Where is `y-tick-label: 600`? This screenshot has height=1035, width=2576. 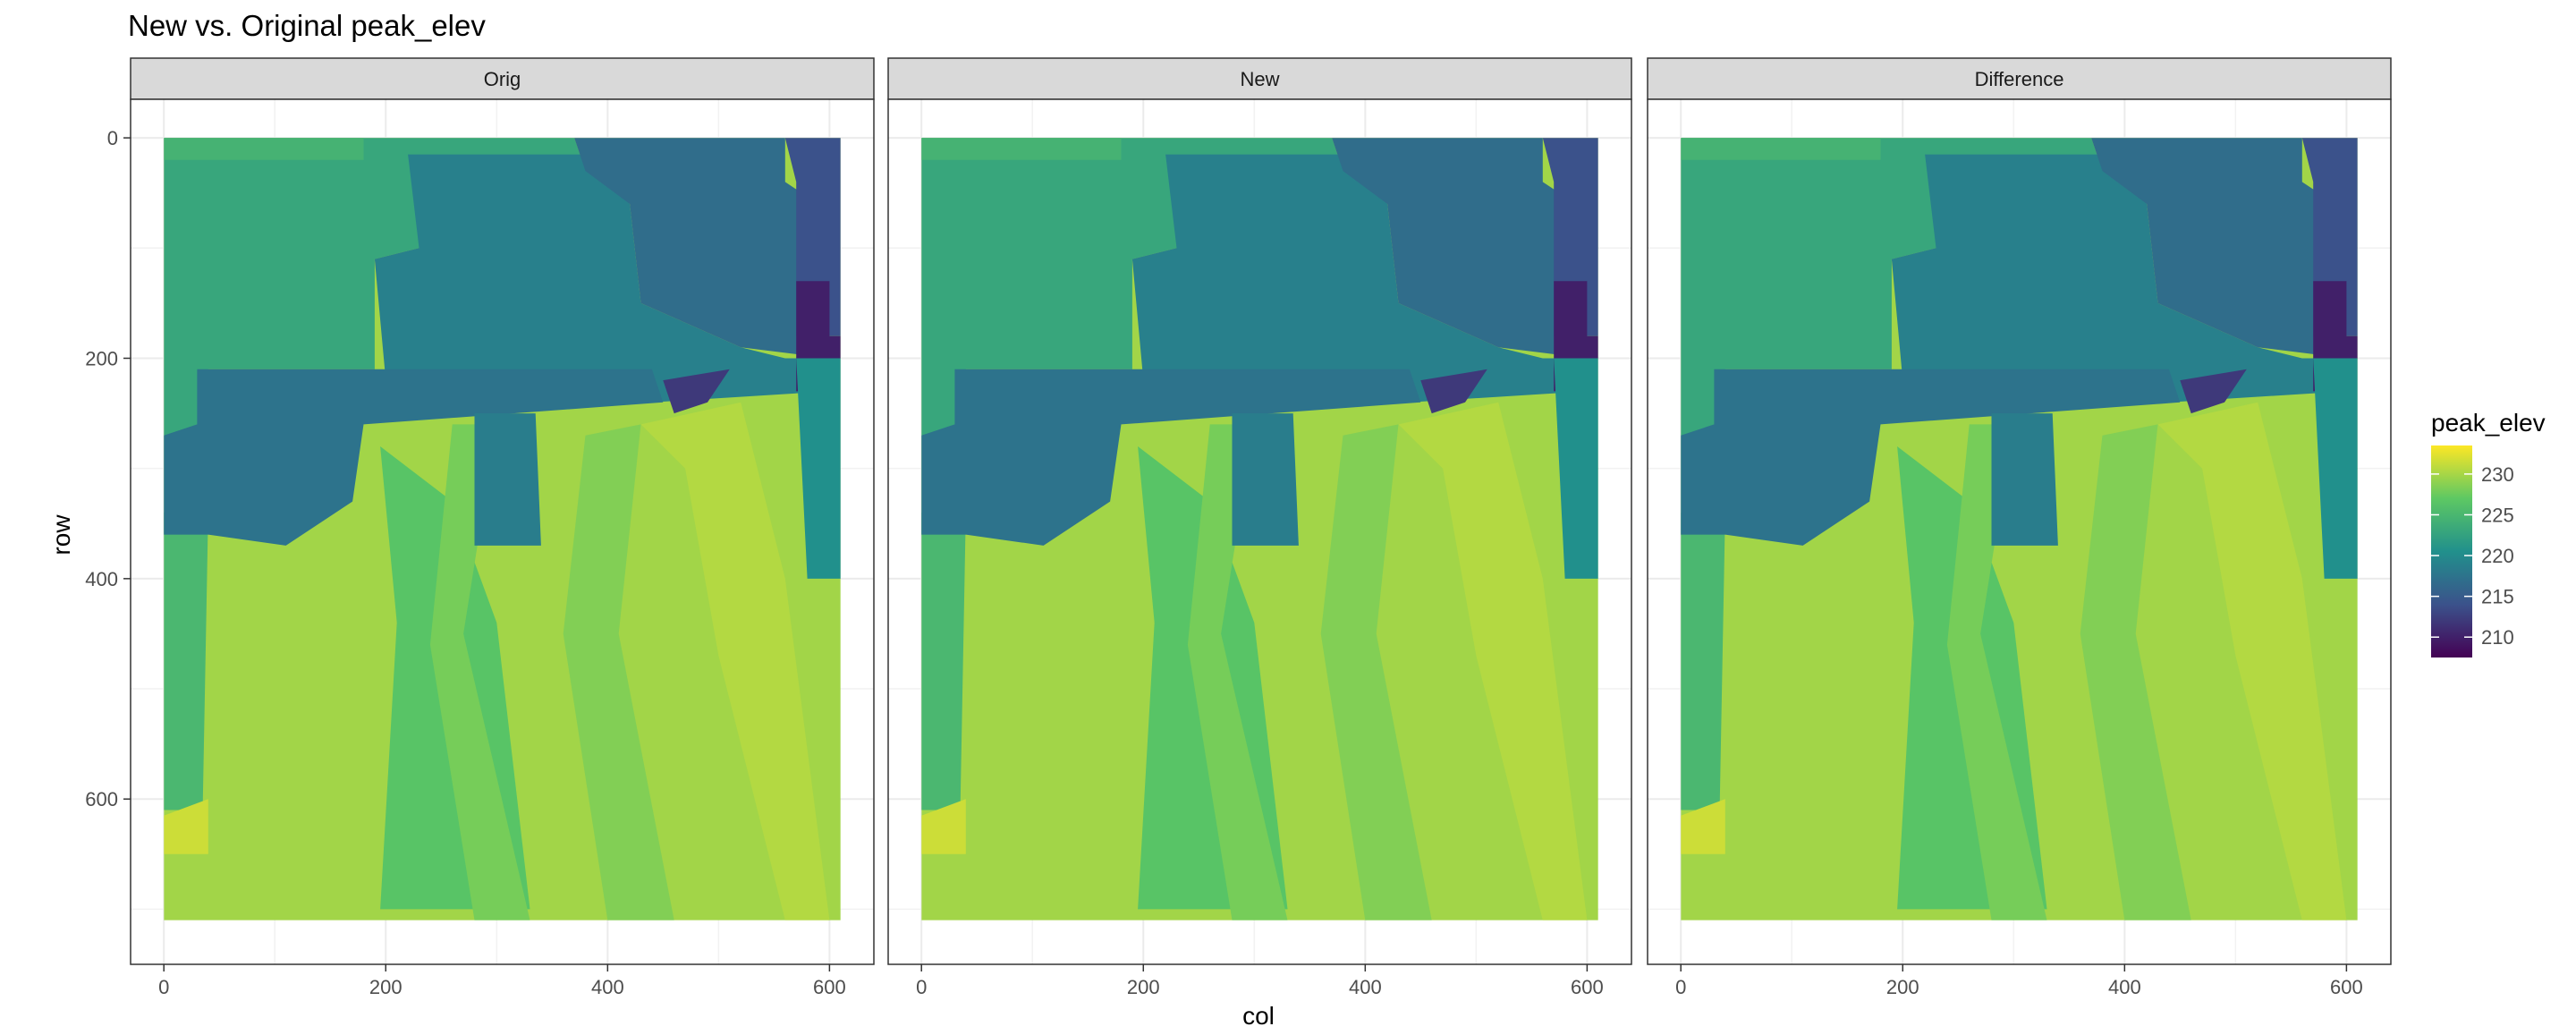
y-tick-label: 600 is located at coordinates (101, 799).